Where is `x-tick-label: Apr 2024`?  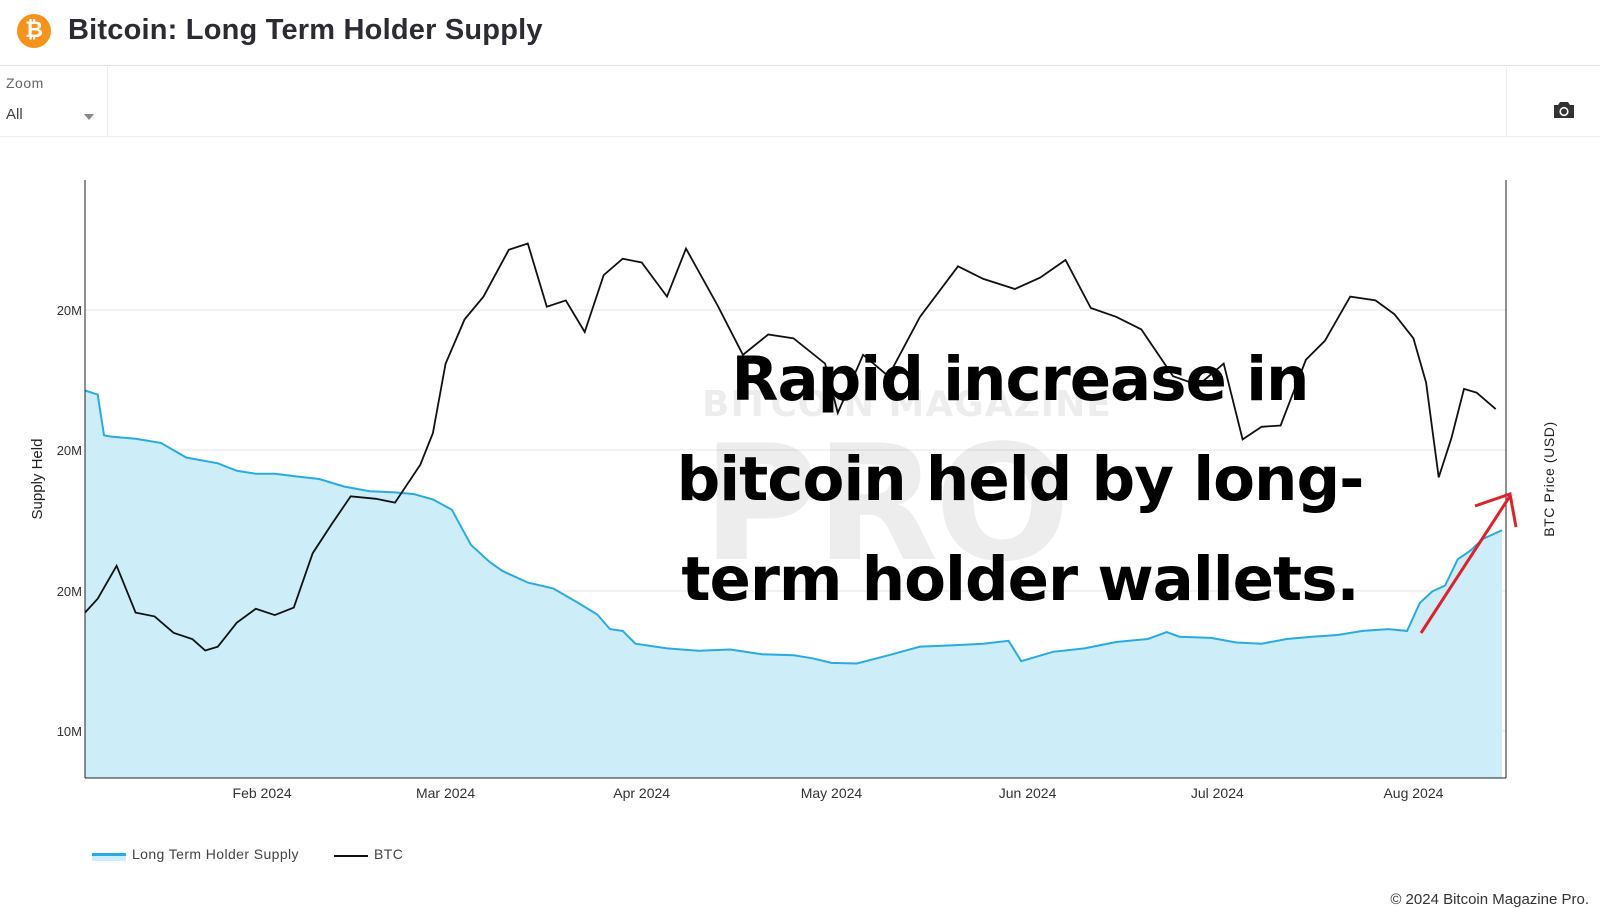 x-tick-label: Apr 2024 is located at coordinates (641, 793).